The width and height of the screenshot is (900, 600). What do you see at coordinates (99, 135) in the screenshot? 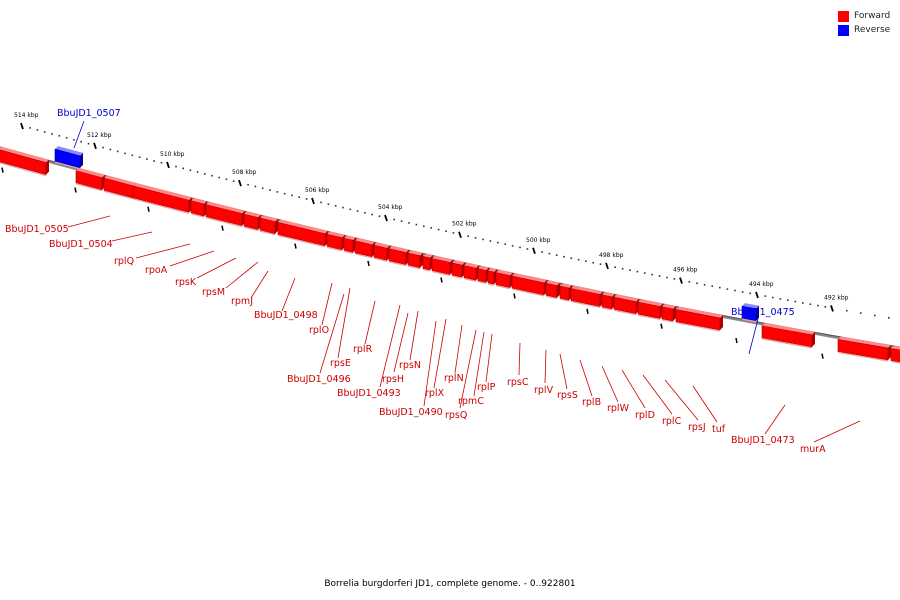
I see `ruler-label: 512 kbp` at bounding box center [99, 135].